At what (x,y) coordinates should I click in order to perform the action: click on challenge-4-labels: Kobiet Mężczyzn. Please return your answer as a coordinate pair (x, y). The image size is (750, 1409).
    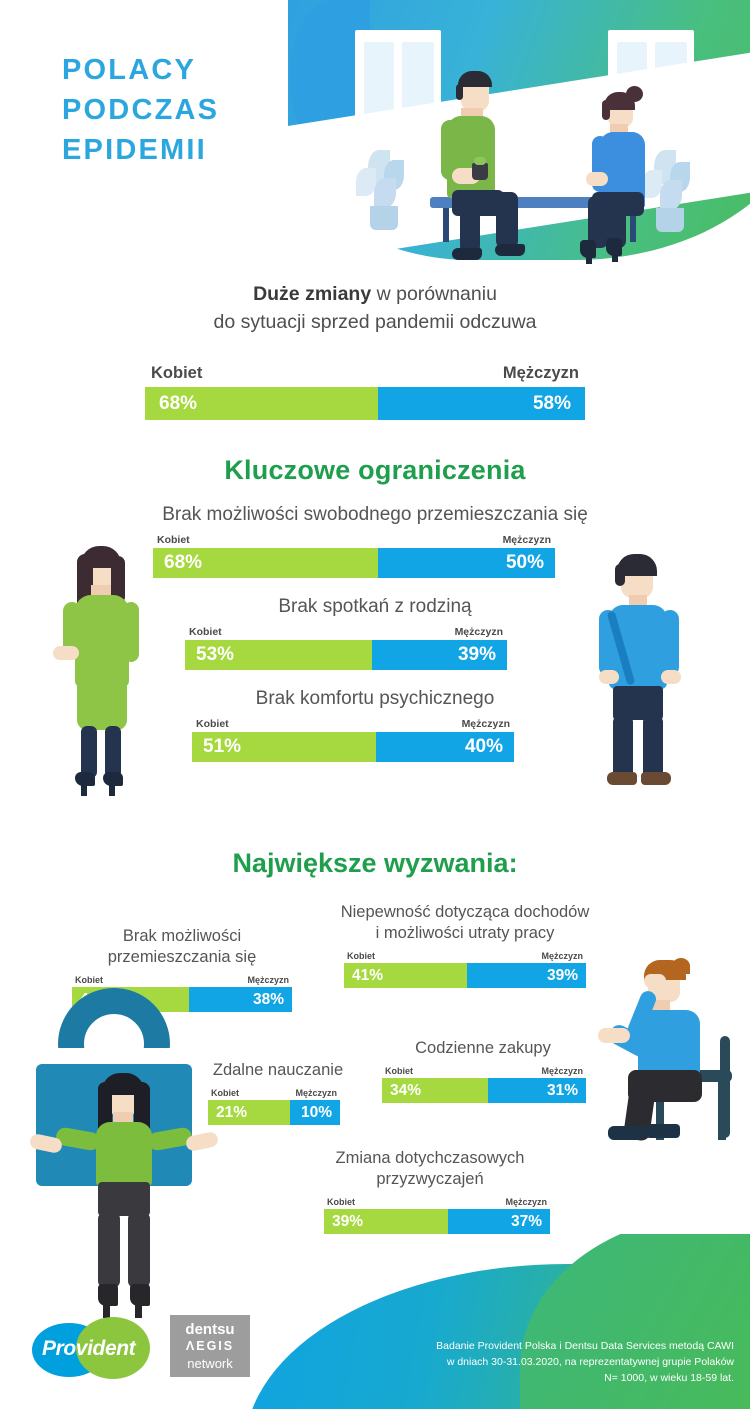
    Looking at the image, I should click on (484, 1071).